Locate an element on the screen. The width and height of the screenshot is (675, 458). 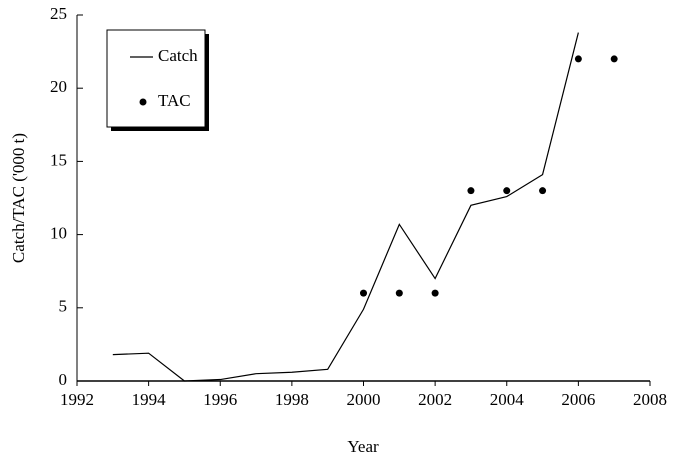
x-tick-label: 2006 is located at coordinates (578, 399).